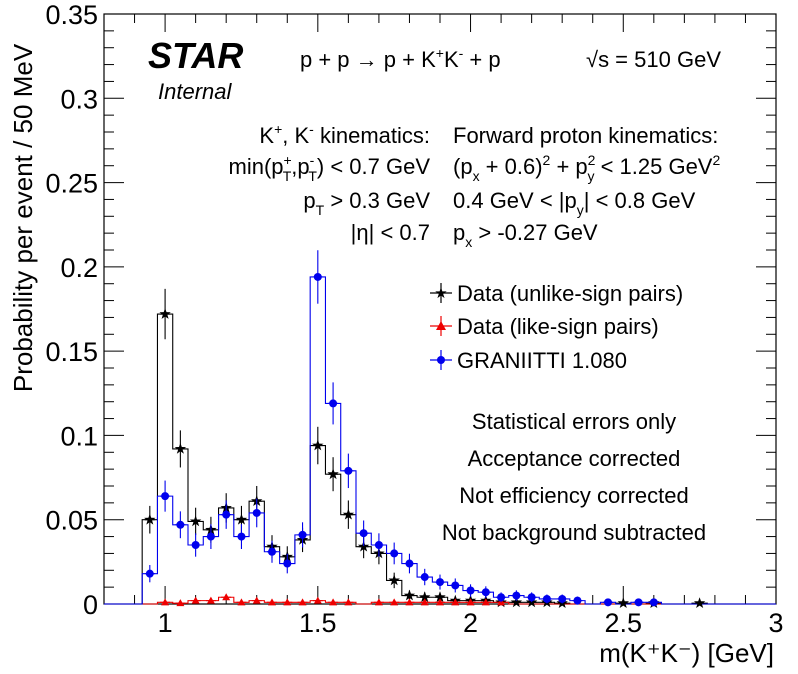 This screenshot has width=798, height=674. I want to click on x-tick-label: 2, so click(470, 623).